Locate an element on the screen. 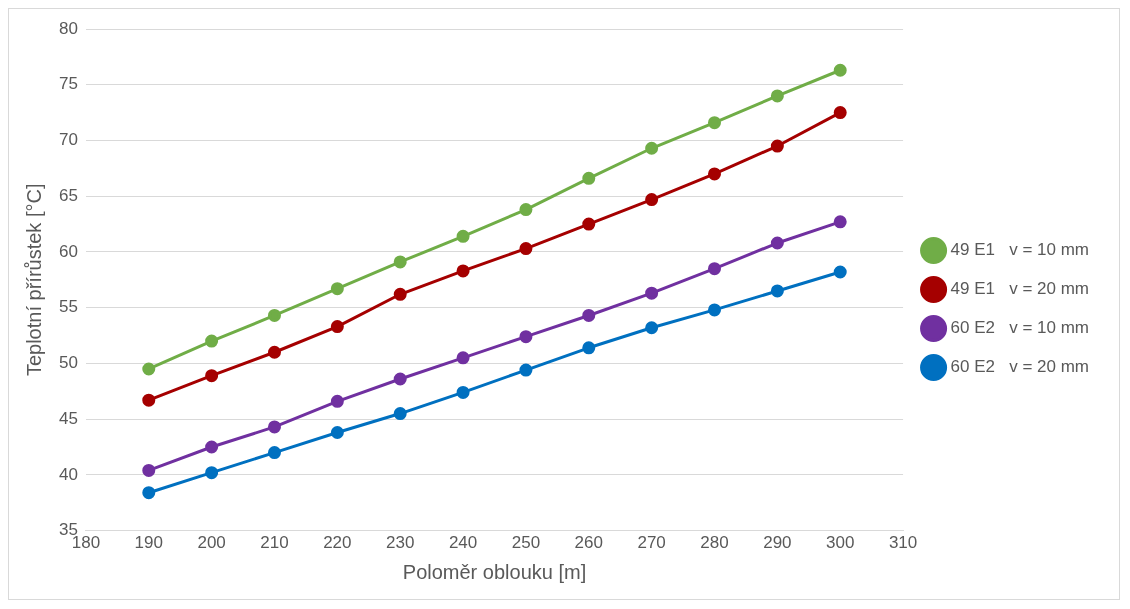 This screenshot has width=1130, height=609. x-tick-label: 210 is located at coordinates (274, 543).